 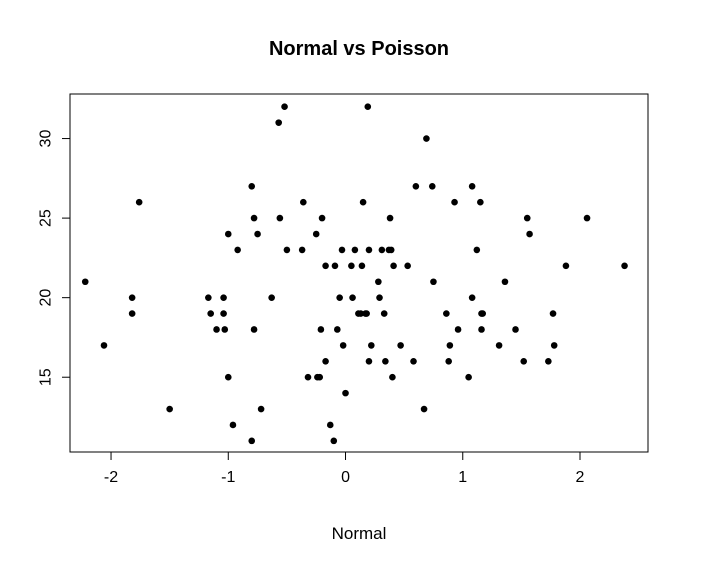 What do you see at coordinates (54, 258) in the screenshot?
I see `y-axis: 15 20 25 30` at bounding box center [54, 258].